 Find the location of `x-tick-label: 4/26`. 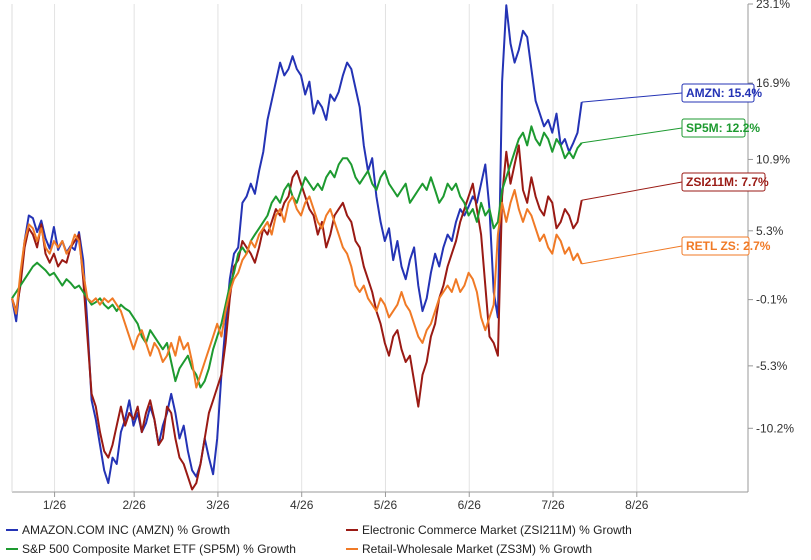

x-tick-label: 4/26 is located at coordinates (302, 505).